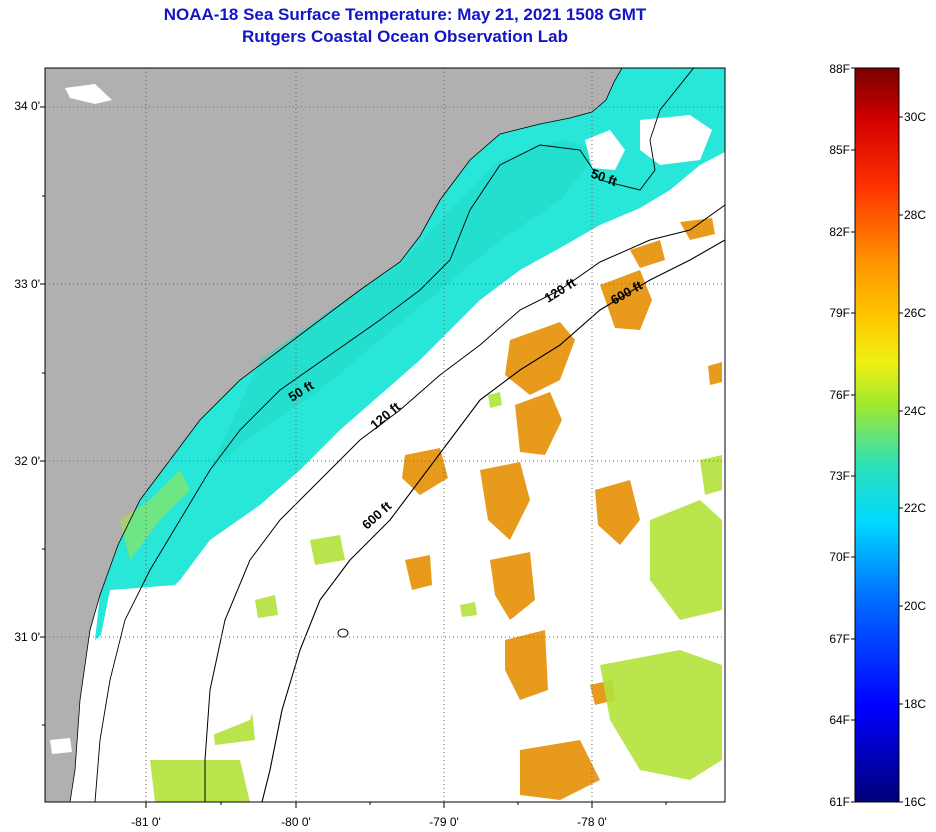  Describe the element at coordinates (915, 508) in the screenshot. I see `colorbar-label-22c: 22C` at that location.